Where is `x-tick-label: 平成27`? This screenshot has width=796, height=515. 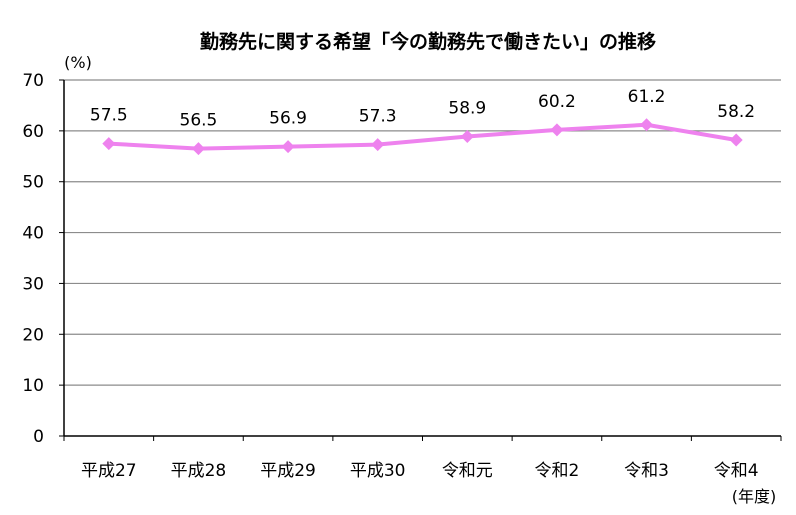 x-tick-label: 平成27 is located at coordinates (109, 471).